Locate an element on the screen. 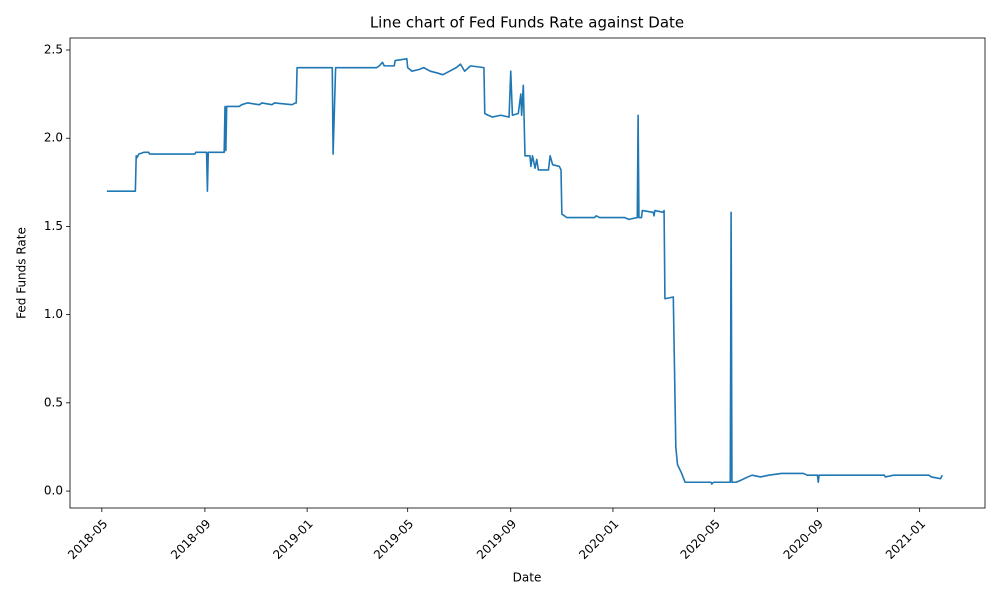  x-tick-label: 2018-05 is located at coordinates (87, 539).